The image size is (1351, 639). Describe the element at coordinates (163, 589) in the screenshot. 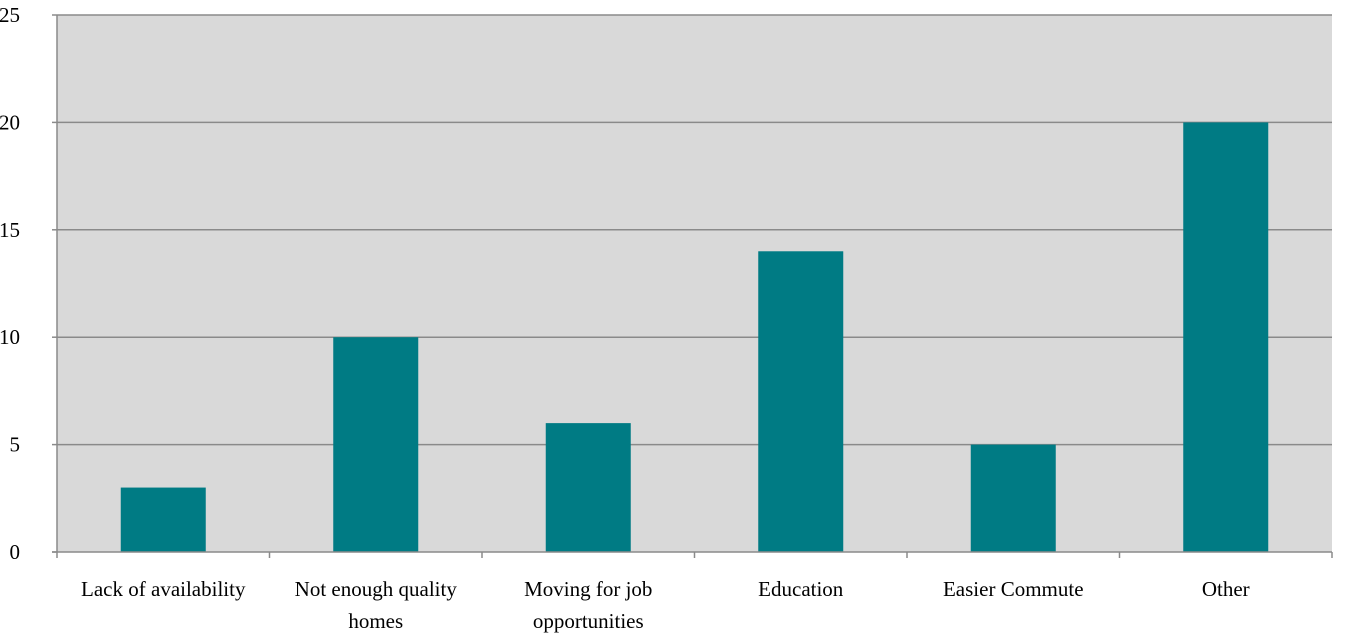

I see `x-tick-label: Lack of availability` at that location.